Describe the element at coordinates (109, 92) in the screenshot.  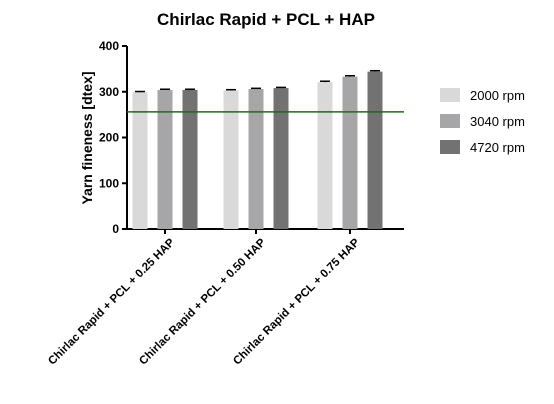
I see `y-tick-label: 300` at that location.